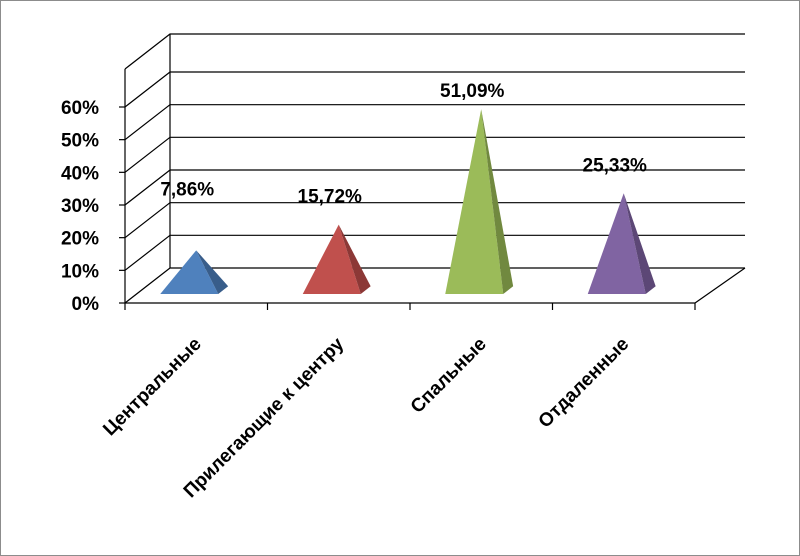  Describe the element at coordinates (80, 108) in the screenshot. I see `y-tick-label: 60%` at that location.